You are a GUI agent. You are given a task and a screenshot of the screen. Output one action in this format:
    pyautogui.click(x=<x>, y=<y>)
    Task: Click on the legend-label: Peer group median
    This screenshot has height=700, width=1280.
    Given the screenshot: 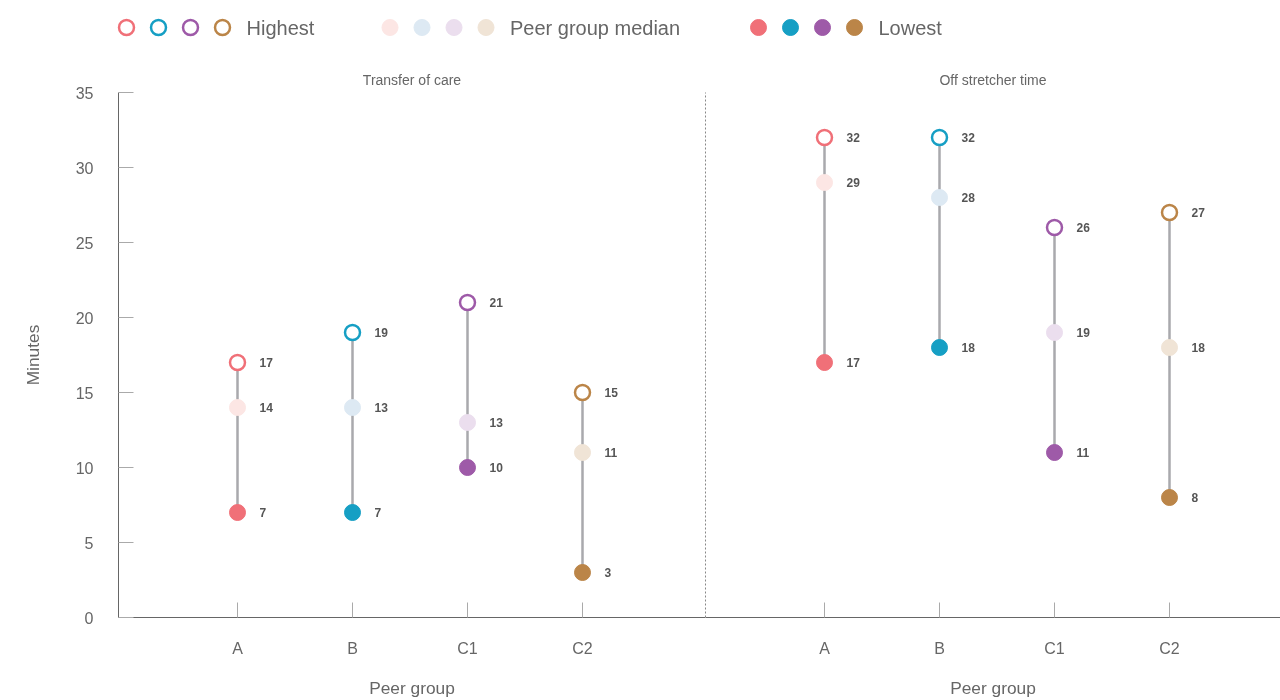 What is the action you would take?
    pyautogui.click(x=595, y=27)
    